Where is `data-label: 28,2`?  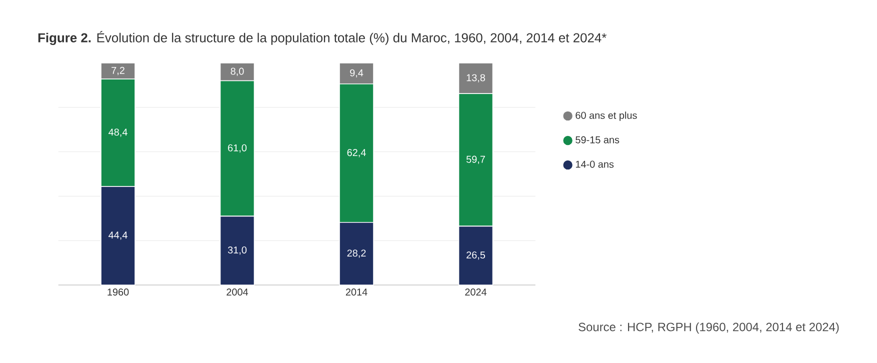
data-label: 28,2 is located at coordinates (356, 254).